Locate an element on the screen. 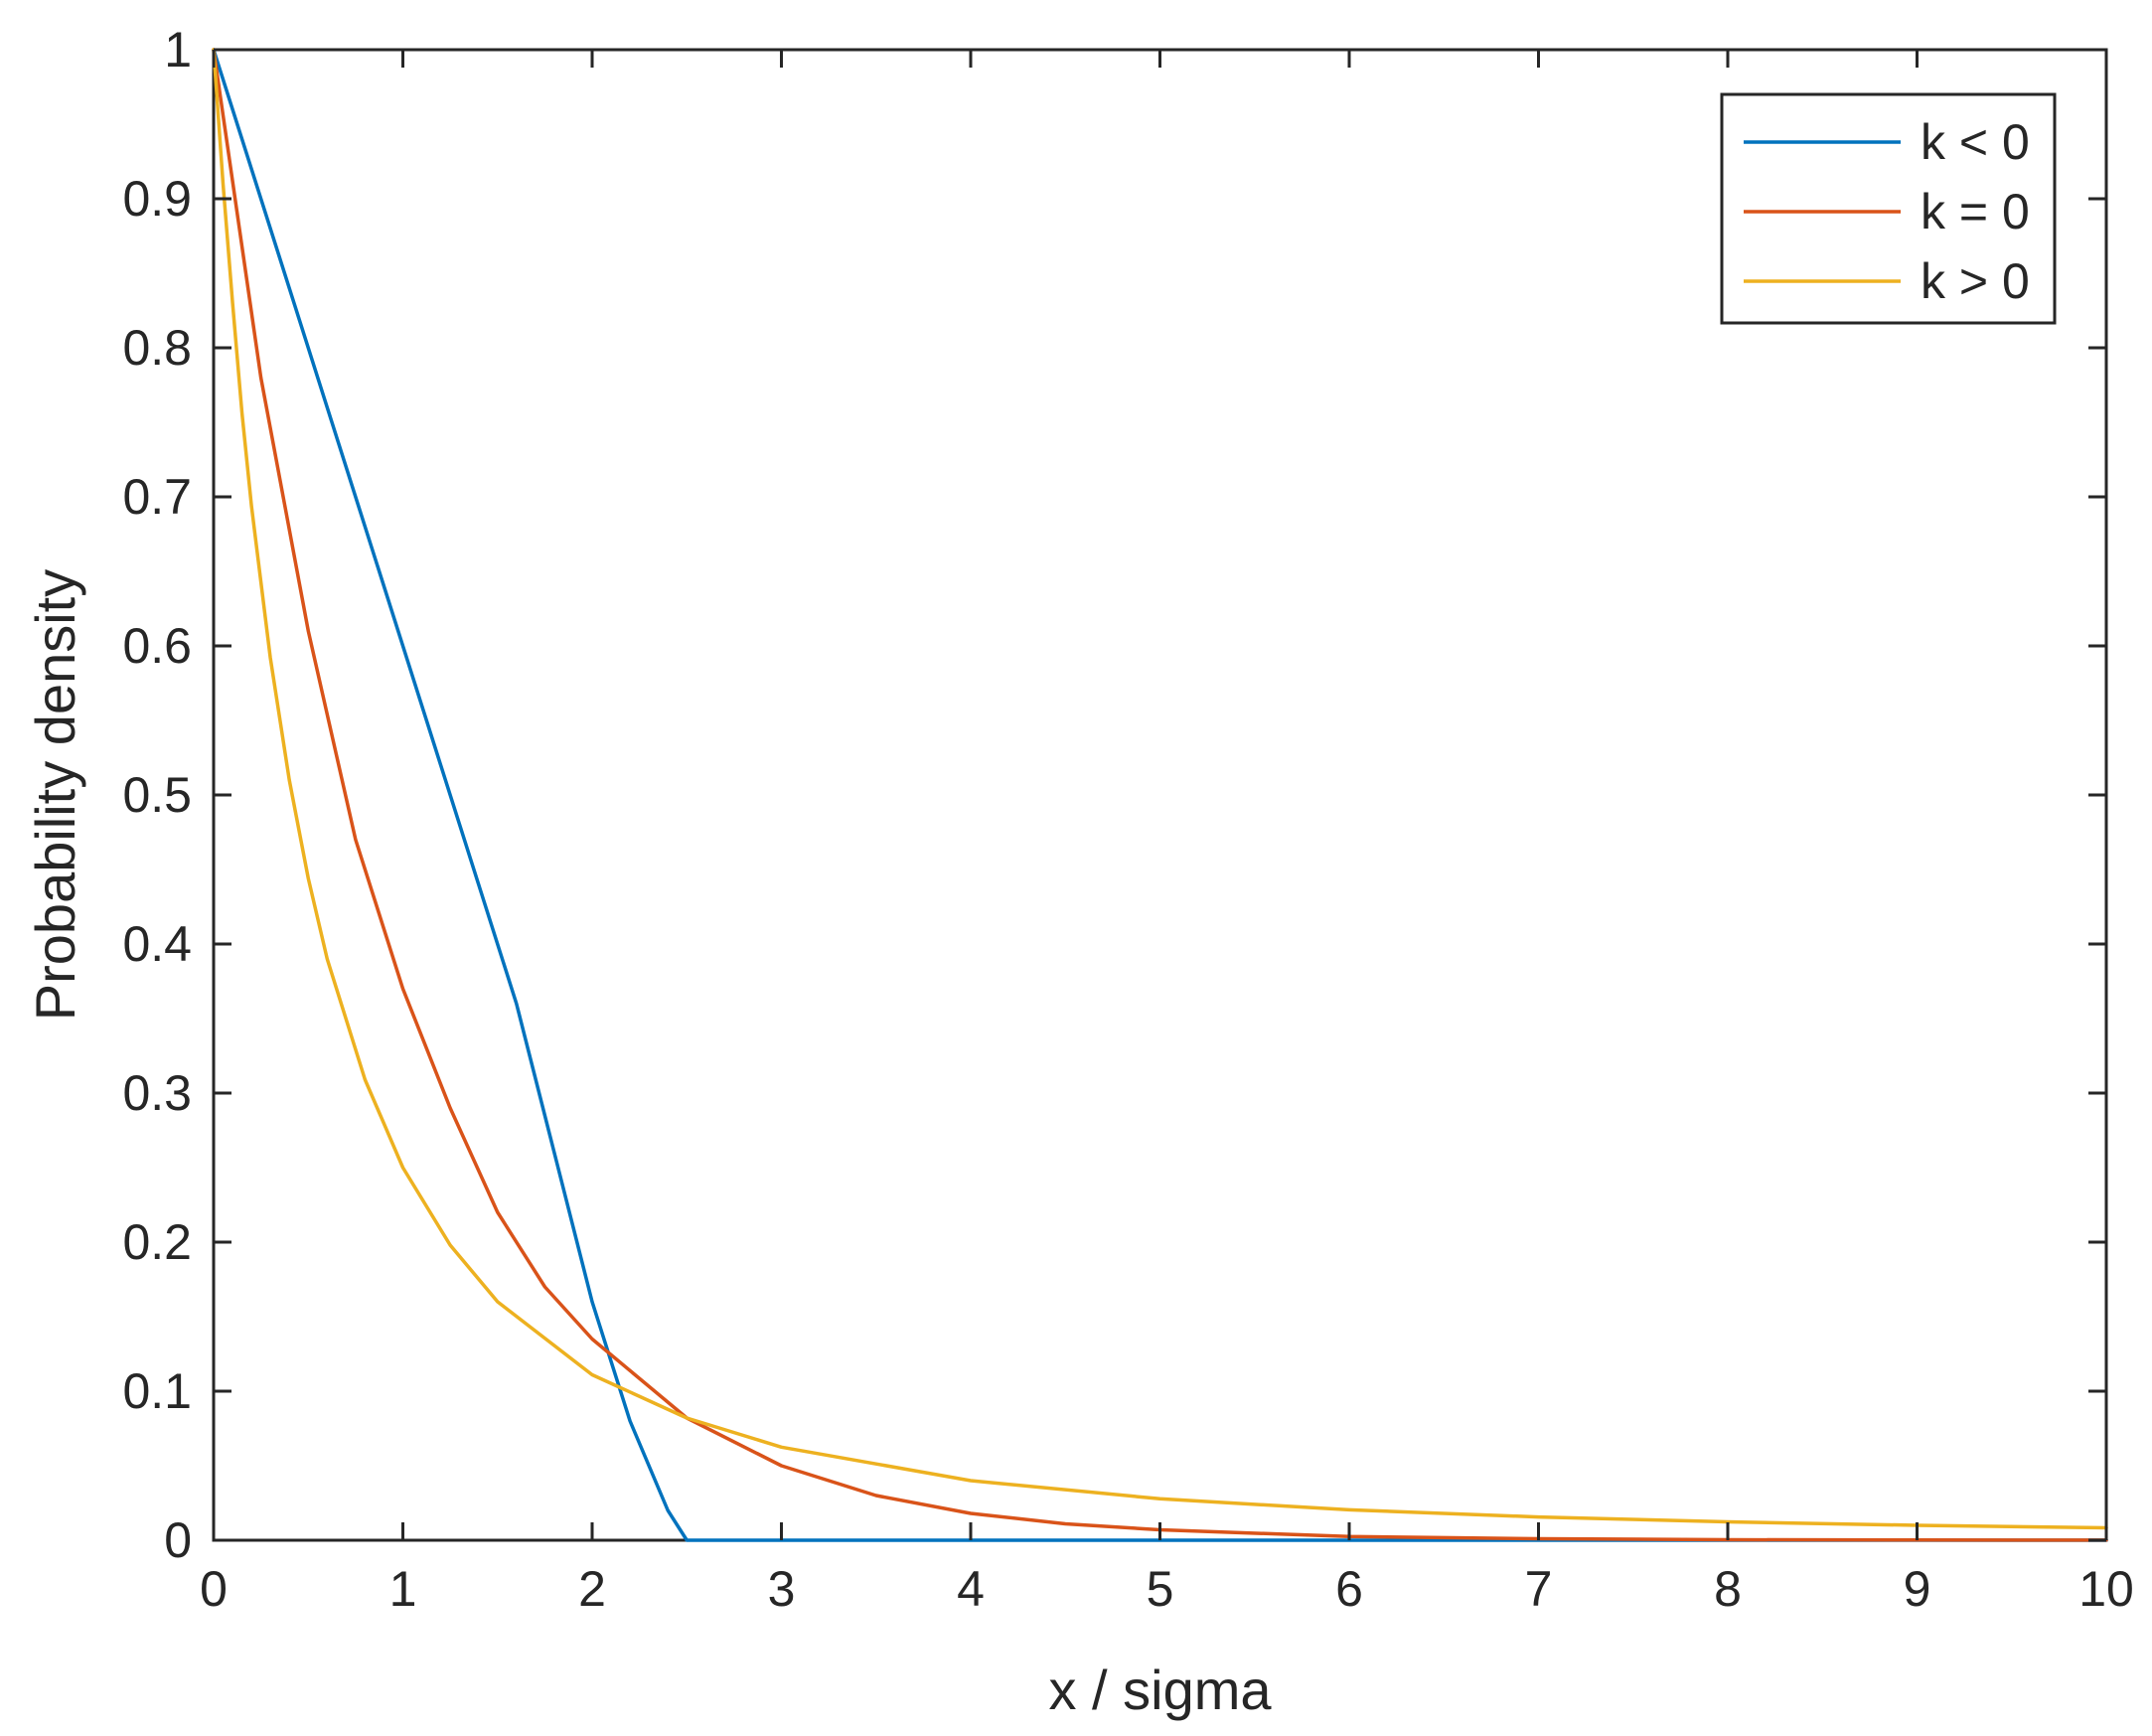 The height and width of the screenshot is (1736, 2152). x-tick-label: 5 is located at coordinates (1160, 1589).